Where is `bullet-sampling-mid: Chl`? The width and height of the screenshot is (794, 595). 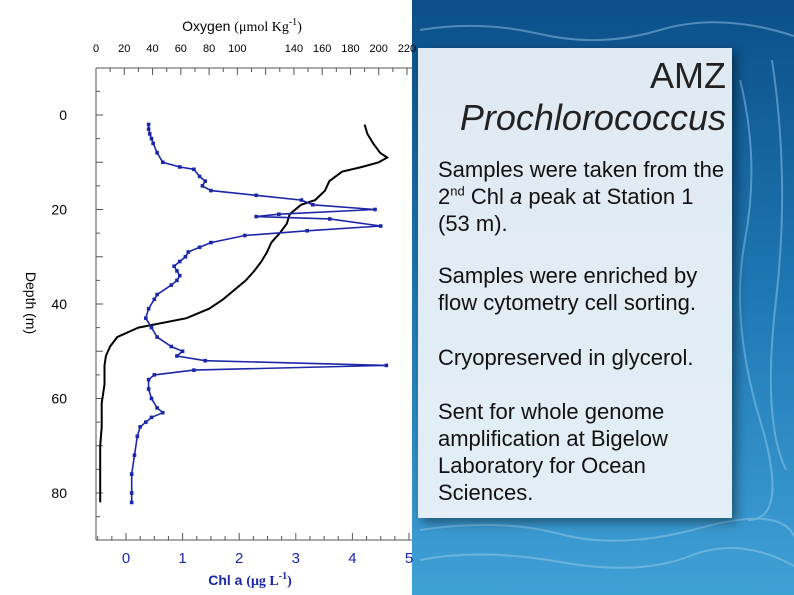 bullet-sampling-mid: Chl is located at coordinates (487, 196).